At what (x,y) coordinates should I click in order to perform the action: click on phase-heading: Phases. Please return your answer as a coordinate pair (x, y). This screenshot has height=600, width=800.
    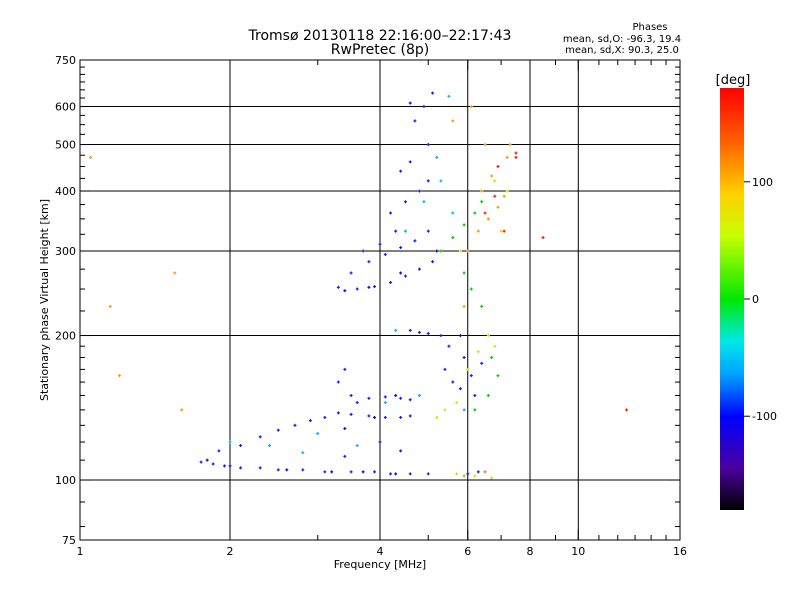
    Looking at the image, I should click on (649, 27).